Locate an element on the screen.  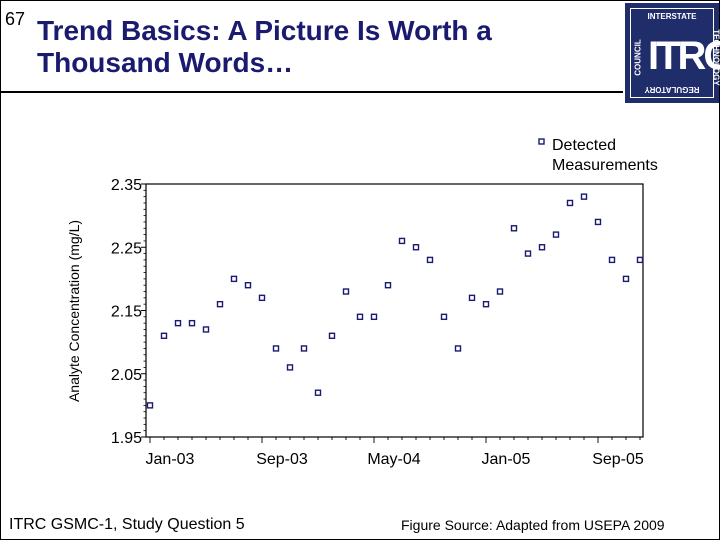
x-tick-label: May-04 is located at coordinates (393, 459).